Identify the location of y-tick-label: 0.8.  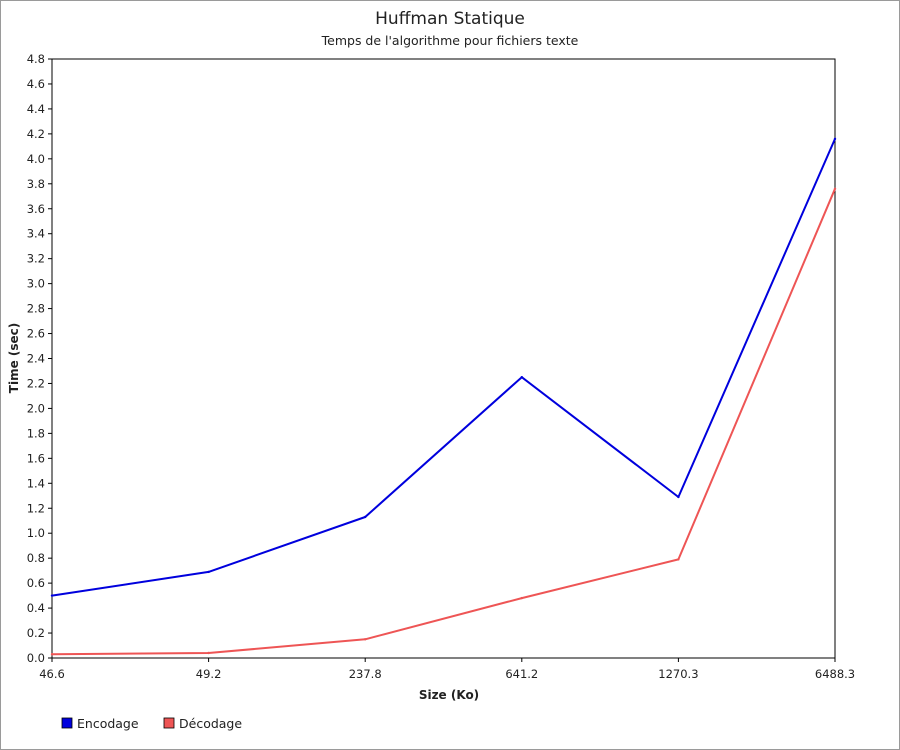
(36, 558).